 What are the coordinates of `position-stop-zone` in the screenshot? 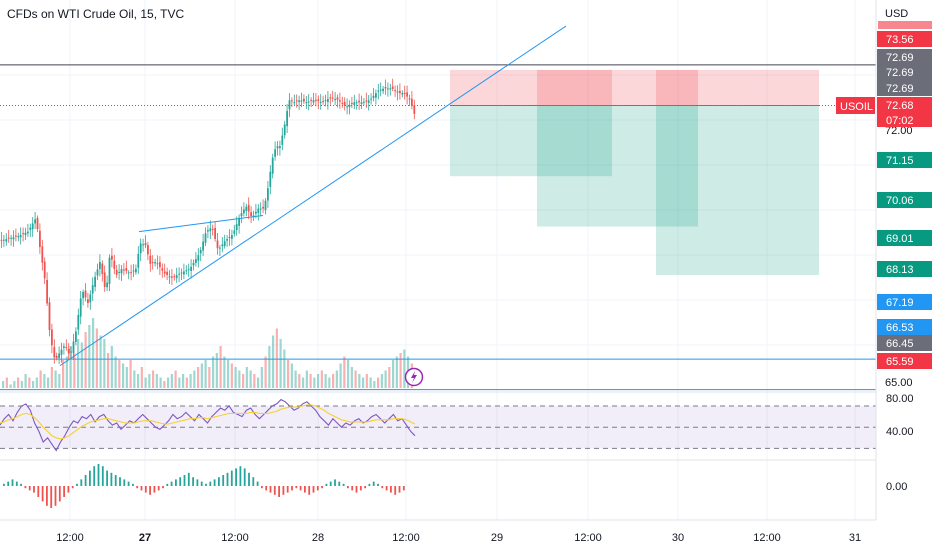 It's located at (617, 87).